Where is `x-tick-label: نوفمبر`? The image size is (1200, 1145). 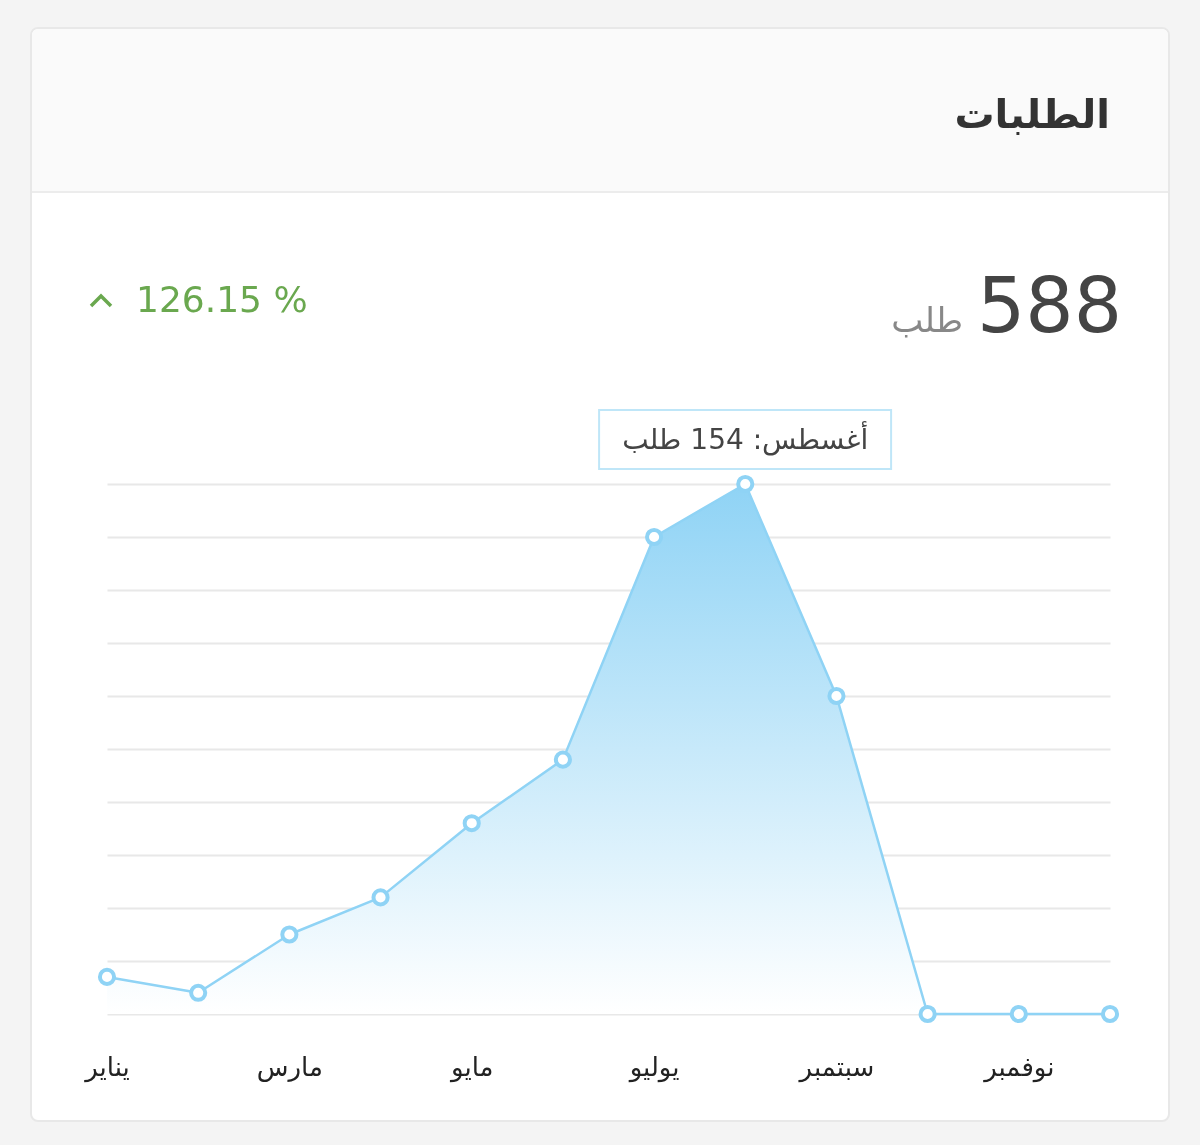 x-tick-label: نوفمبر is located at coordinates (1018, 1067).